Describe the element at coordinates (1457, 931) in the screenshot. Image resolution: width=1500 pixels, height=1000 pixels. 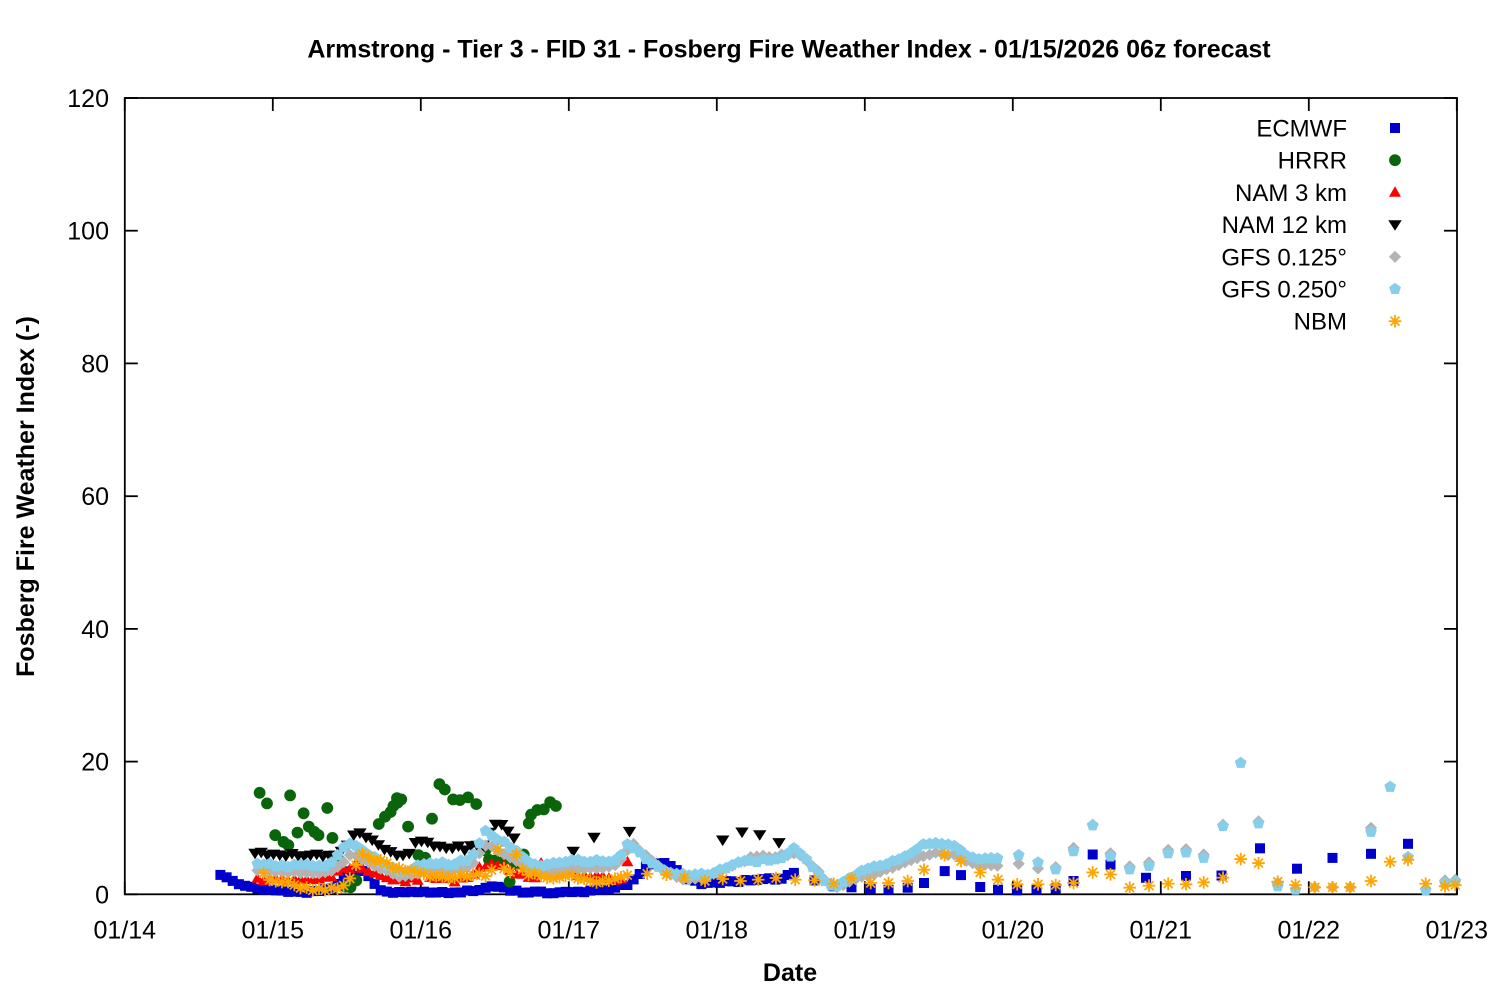
I see `svg-text: 01/23` at that location.